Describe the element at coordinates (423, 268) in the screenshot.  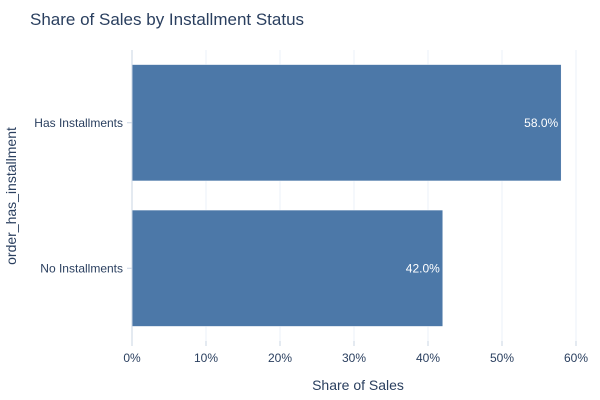
I see `data-label-1: 42.0%` at that location.